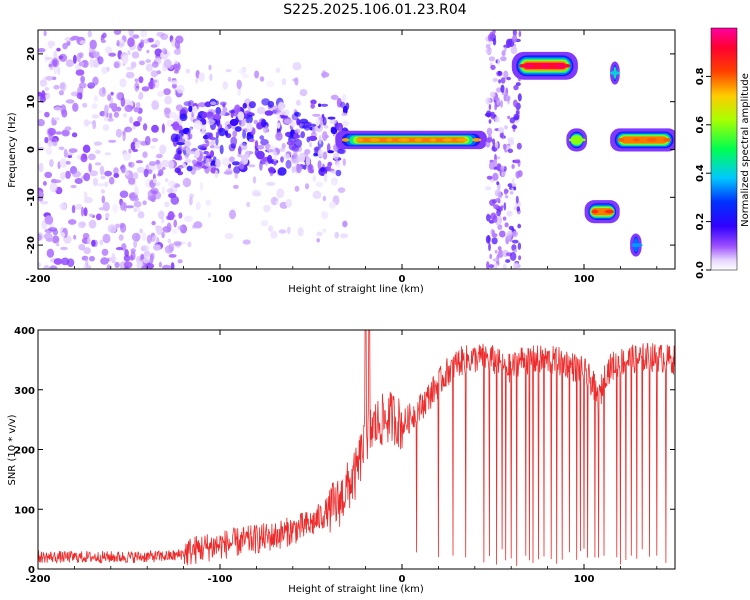  I want to click on x-tick-label: -200, so click(37, 279).